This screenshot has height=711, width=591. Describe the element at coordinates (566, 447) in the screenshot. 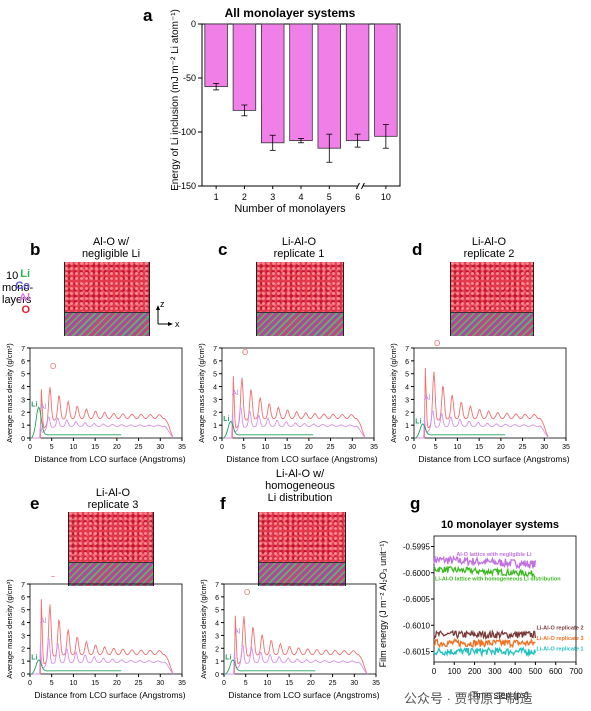

I see `x-tick-label: 35` at that location.